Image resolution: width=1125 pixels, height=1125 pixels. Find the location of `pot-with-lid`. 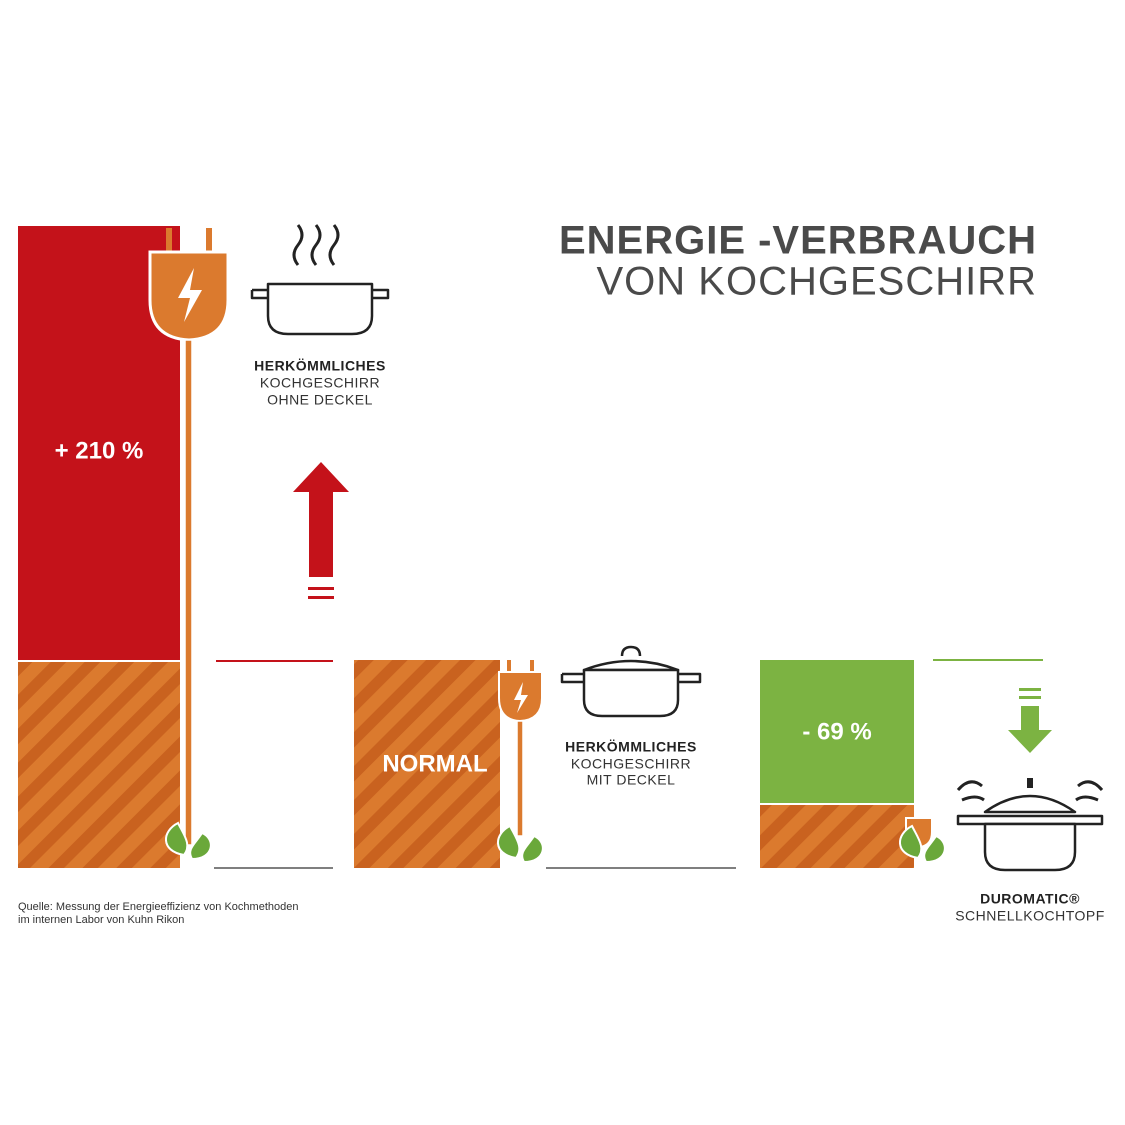

pot-with-lid is located at coordinates (631, 681).